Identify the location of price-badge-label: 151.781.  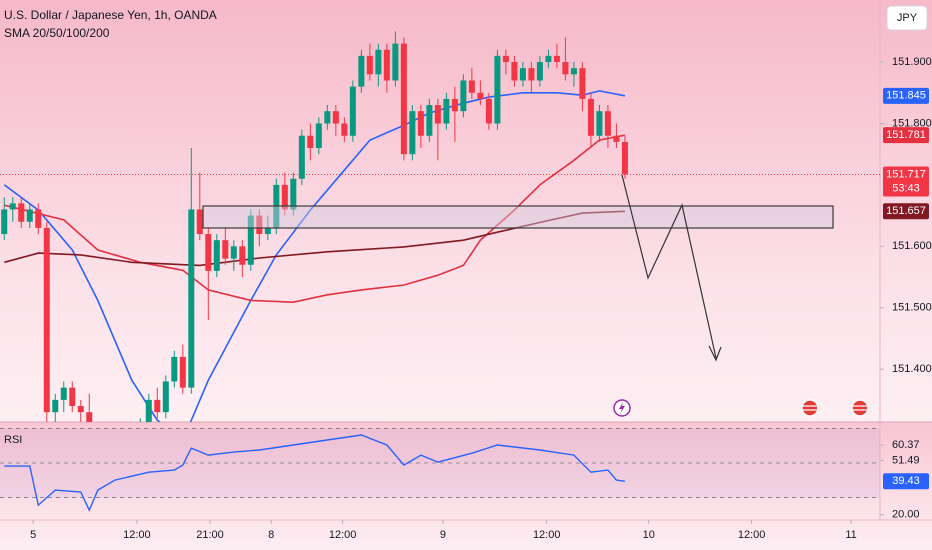
(906, 135).